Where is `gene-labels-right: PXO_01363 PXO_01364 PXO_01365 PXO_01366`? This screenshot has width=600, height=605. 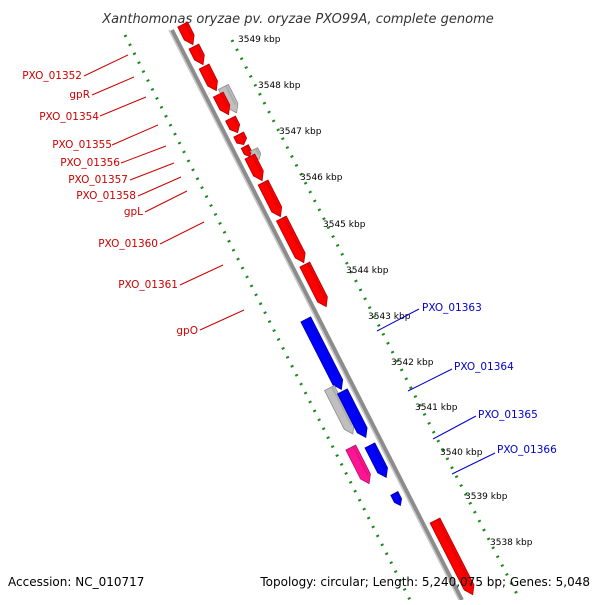
gene-labels-right: PXO_01363 PXO_01364 PXO_01365 PXO_01366 is located at coordinates (489, 379).